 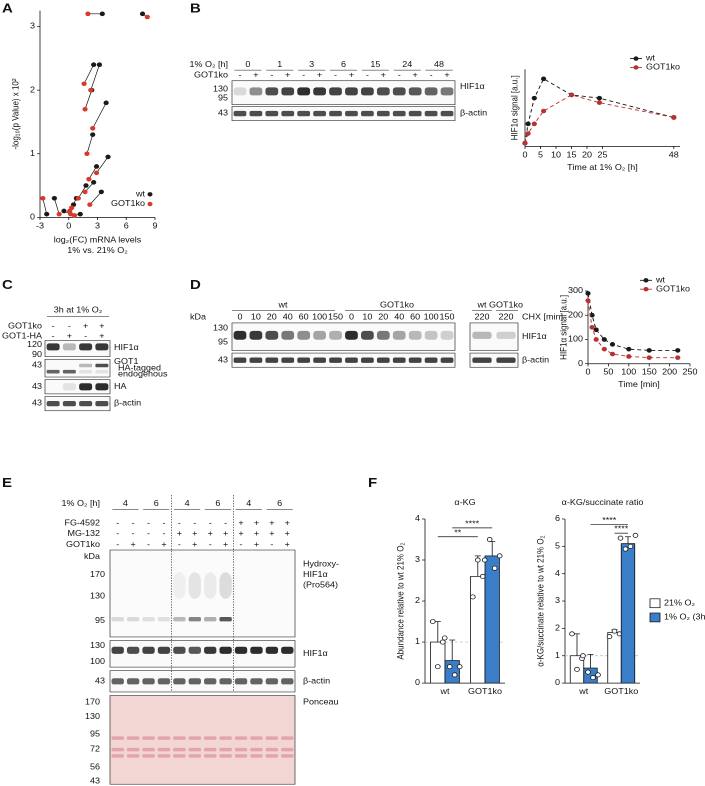 I want to click on x-tick-label: 5, so click(x=540, y=154).